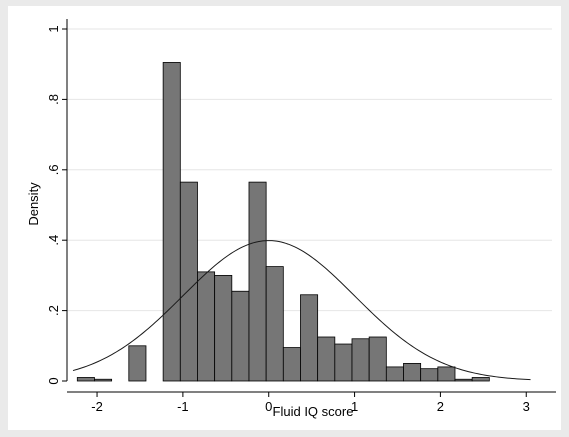 The width and height of the screenshot is (569, 437). Describe the element at coordinates (53, 380) in the screenshot. I see `y-tick-label: 0` at that location.